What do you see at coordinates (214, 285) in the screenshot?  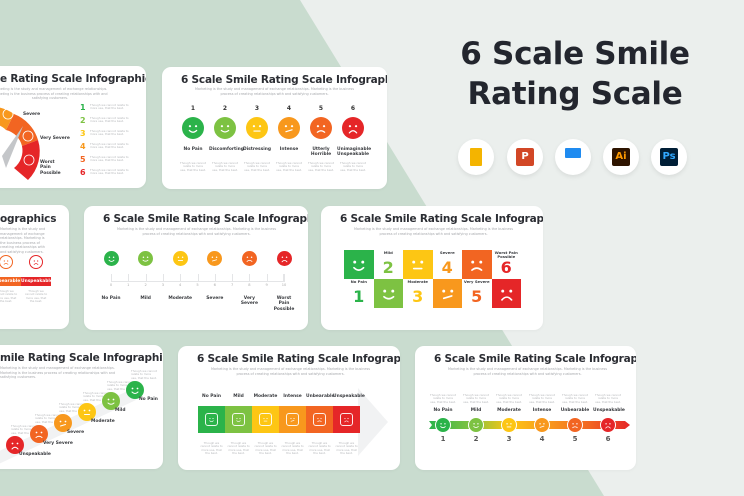 I see `ruler-tick-label: 6` at bounding box center [214, 285].